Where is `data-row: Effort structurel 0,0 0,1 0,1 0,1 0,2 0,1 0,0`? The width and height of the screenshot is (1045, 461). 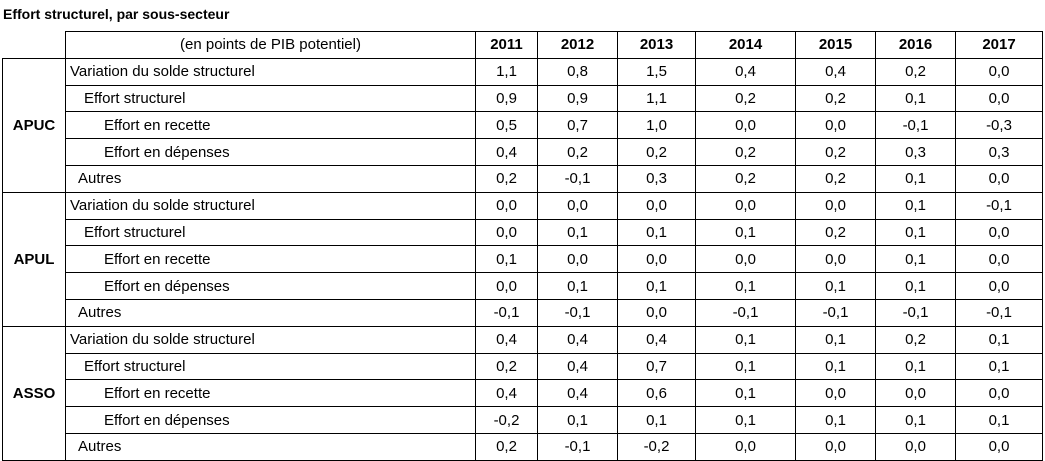 data-row: Effort structurel 0,0 0,1 0,1 0,1 0,2 0,1 0,0 is located at coordinates (523, 232).